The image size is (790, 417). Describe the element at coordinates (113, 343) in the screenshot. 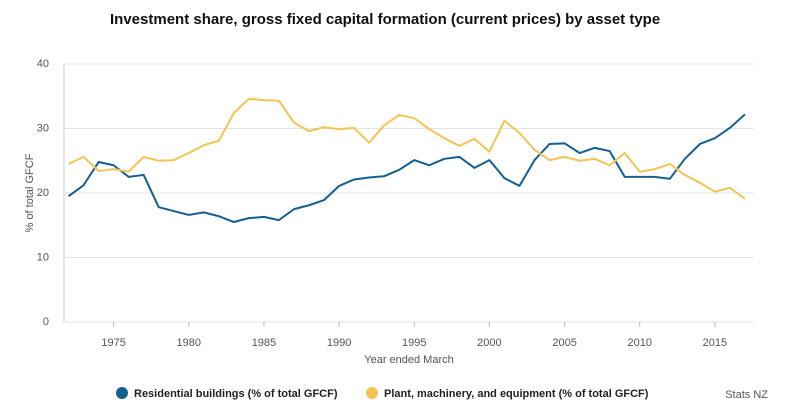

I see `x-tick-label: 1975` at that location.